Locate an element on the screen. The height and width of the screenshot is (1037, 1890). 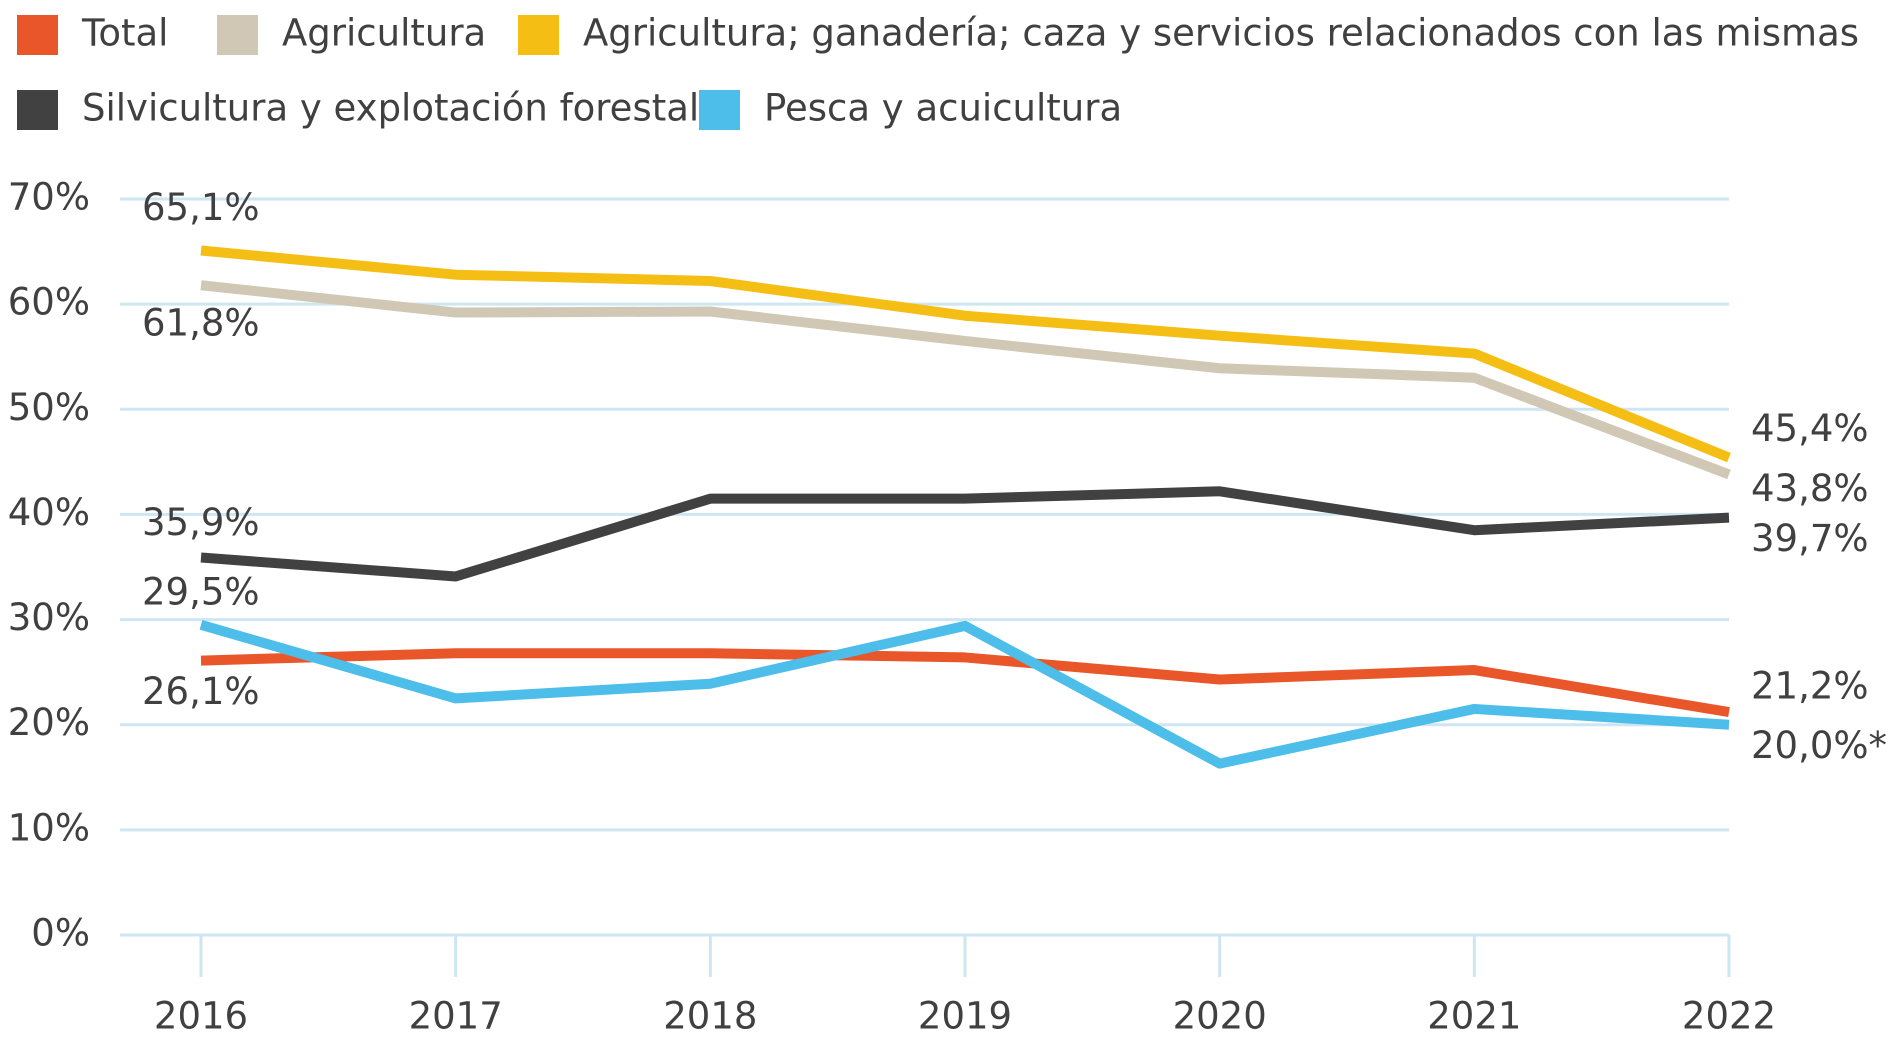
value-label: 20,0%* is located at coordinates (1819, 745).